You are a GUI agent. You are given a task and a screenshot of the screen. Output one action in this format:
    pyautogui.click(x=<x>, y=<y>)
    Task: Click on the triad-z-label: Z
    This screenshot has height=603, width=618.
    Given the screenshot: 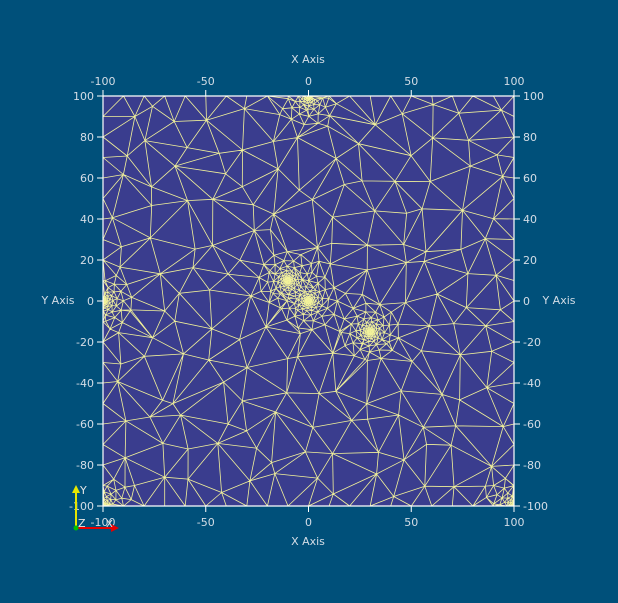 What is the action you would take?
    pyautogui.click(x=82, y=523)
    